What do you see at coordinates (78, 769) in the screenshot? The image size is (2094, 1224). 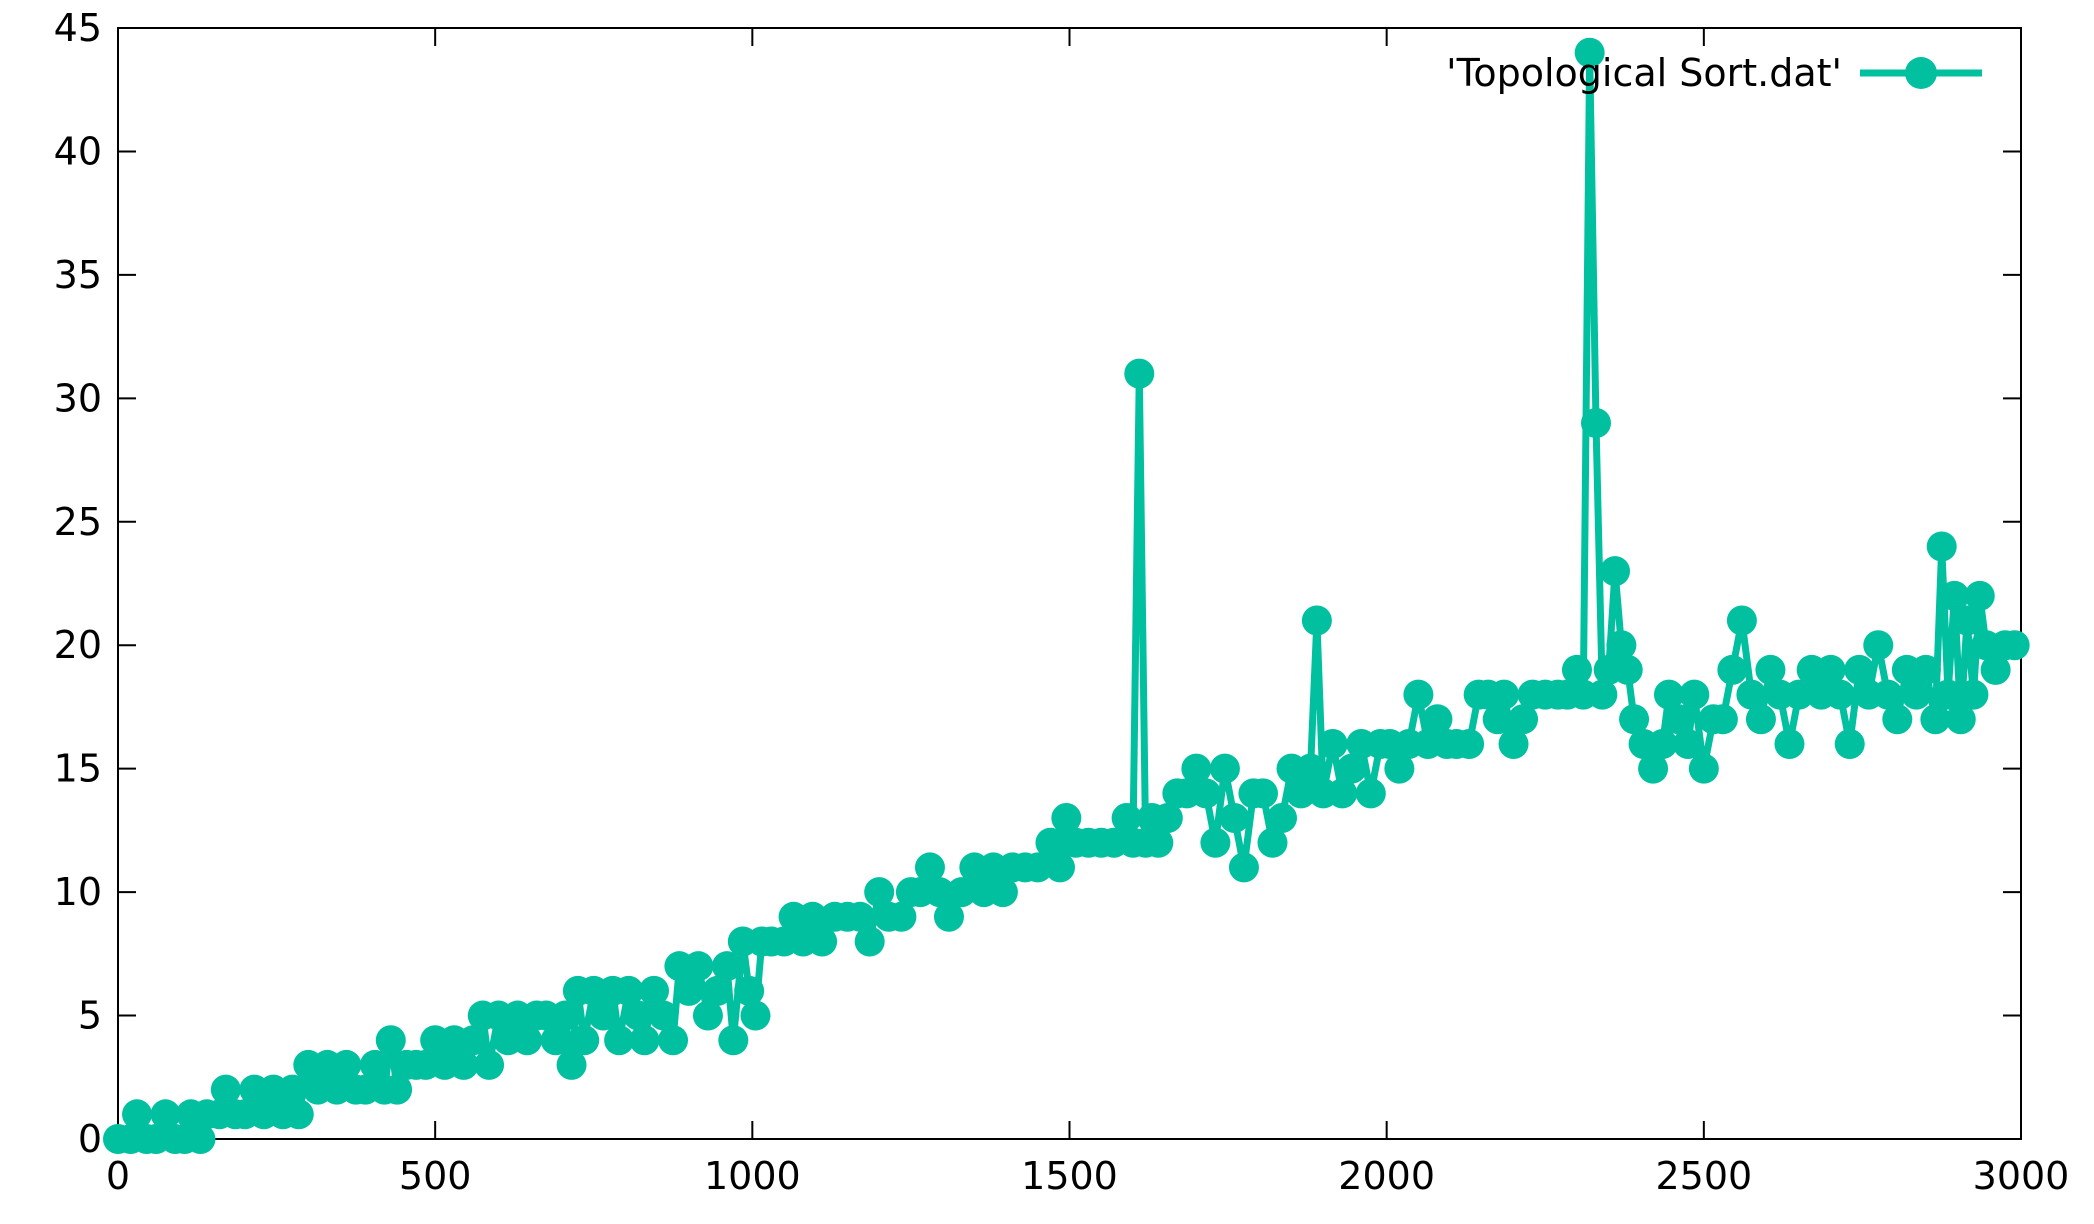 I see `y-tick-label: 15` at bounding box center [78, 769].